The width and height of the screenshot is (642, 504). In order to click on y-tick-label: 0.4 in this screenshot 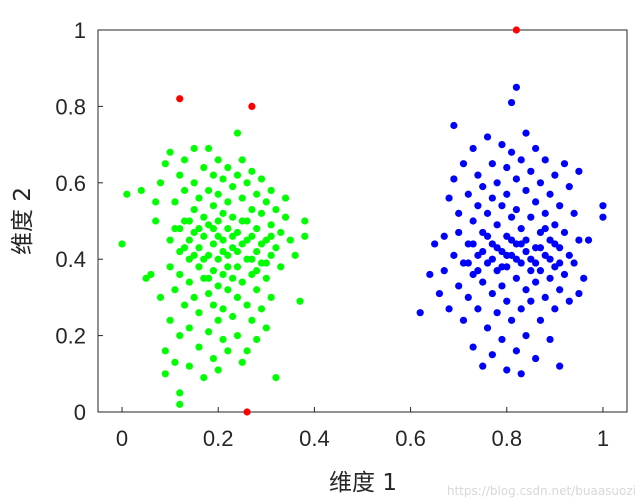, I will do `click(70, 259)`.